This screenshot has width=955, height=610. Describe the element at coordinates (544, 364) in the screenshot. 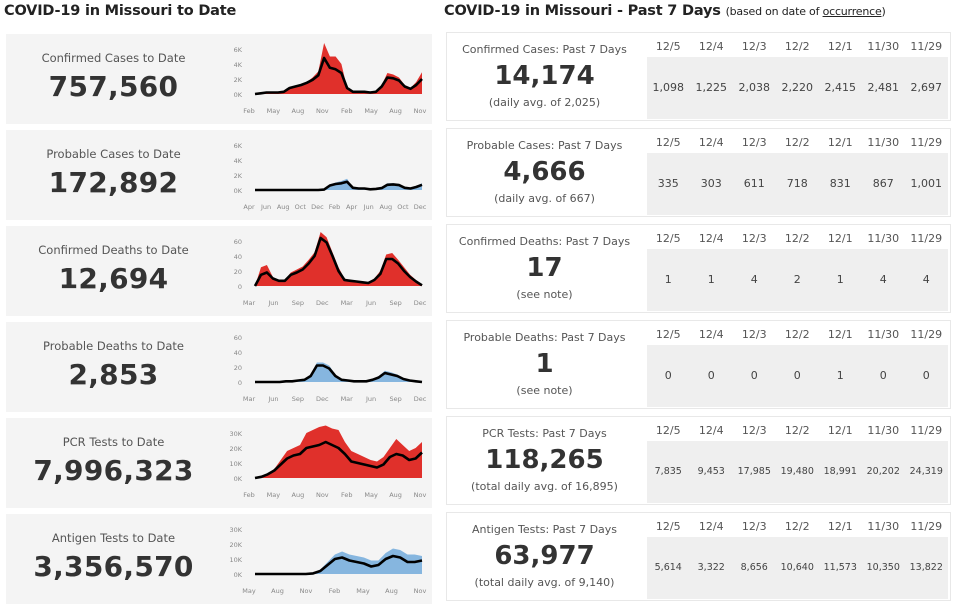

I see `card-total: 1` at that location.